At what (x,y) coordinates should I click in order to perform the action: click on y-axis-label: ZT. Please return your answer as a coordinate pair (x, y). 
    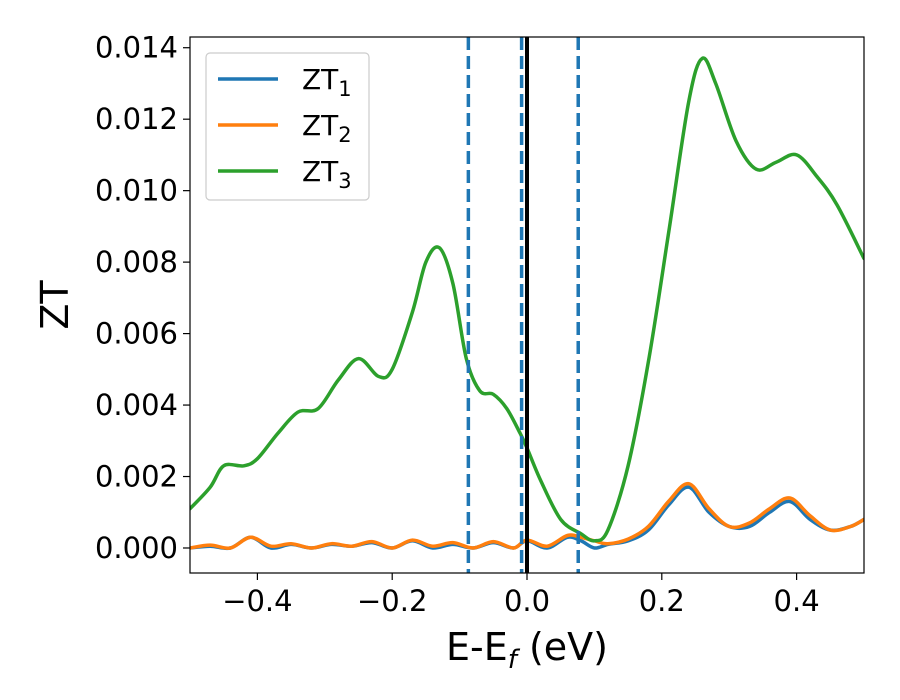
    Looking at the image, I should click on (55, 305).